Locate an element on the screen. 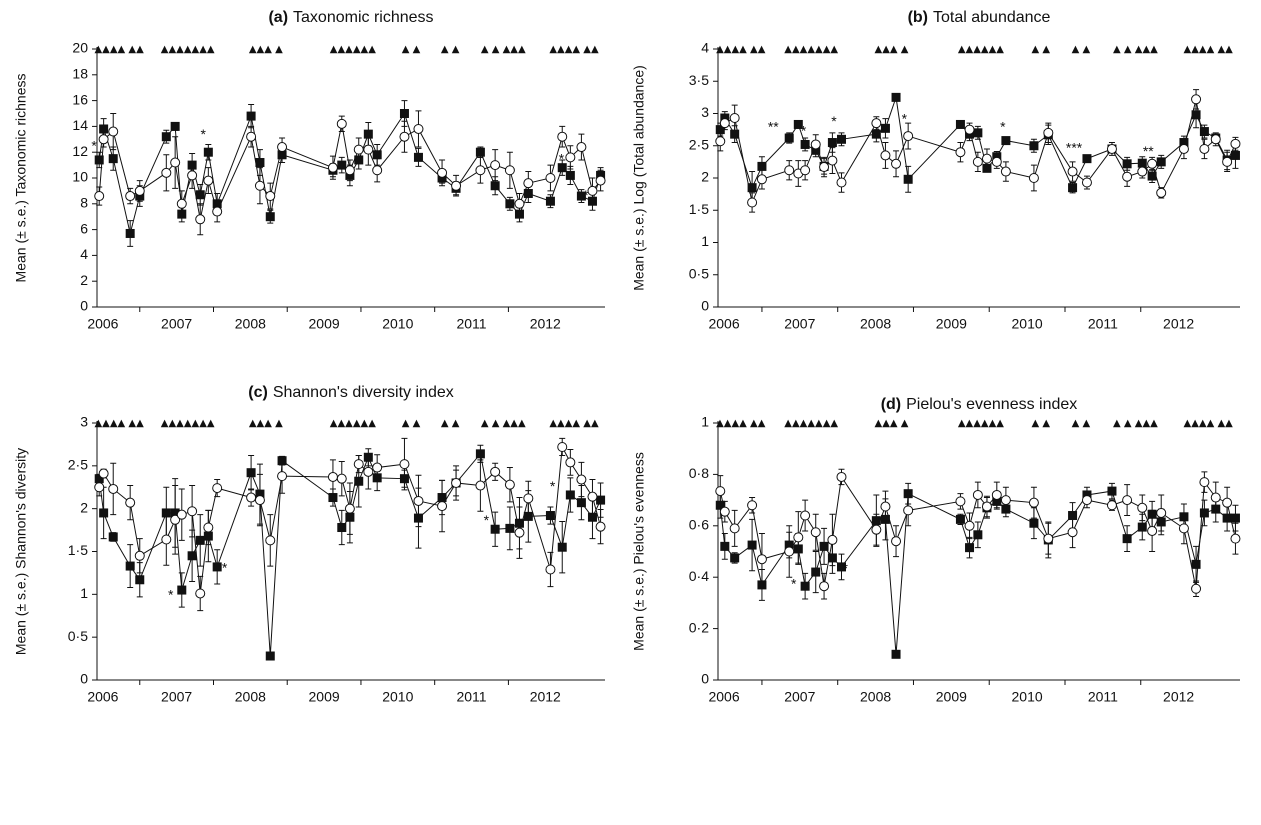 This screenshot has height=825, width=1261. significance-marker: ▲▲▲▲ ▲▲ is located at coordinates (741, 423).